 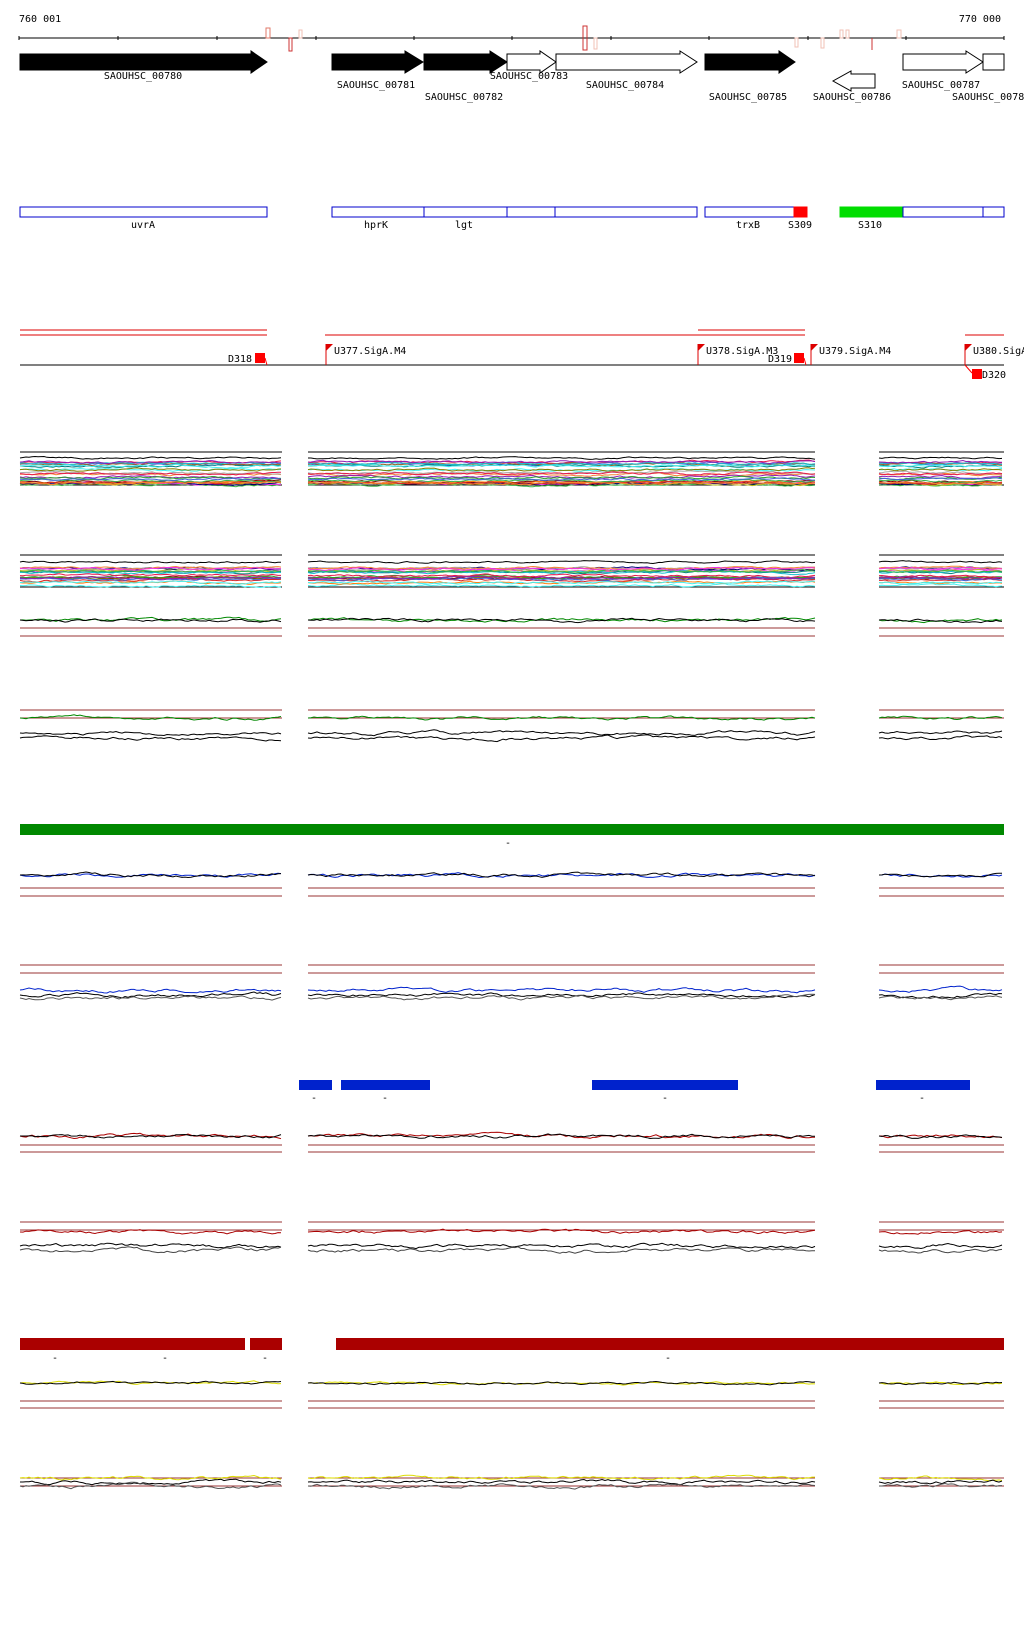 I want to click on terminator-label: D320, so click(x=994, y=375).